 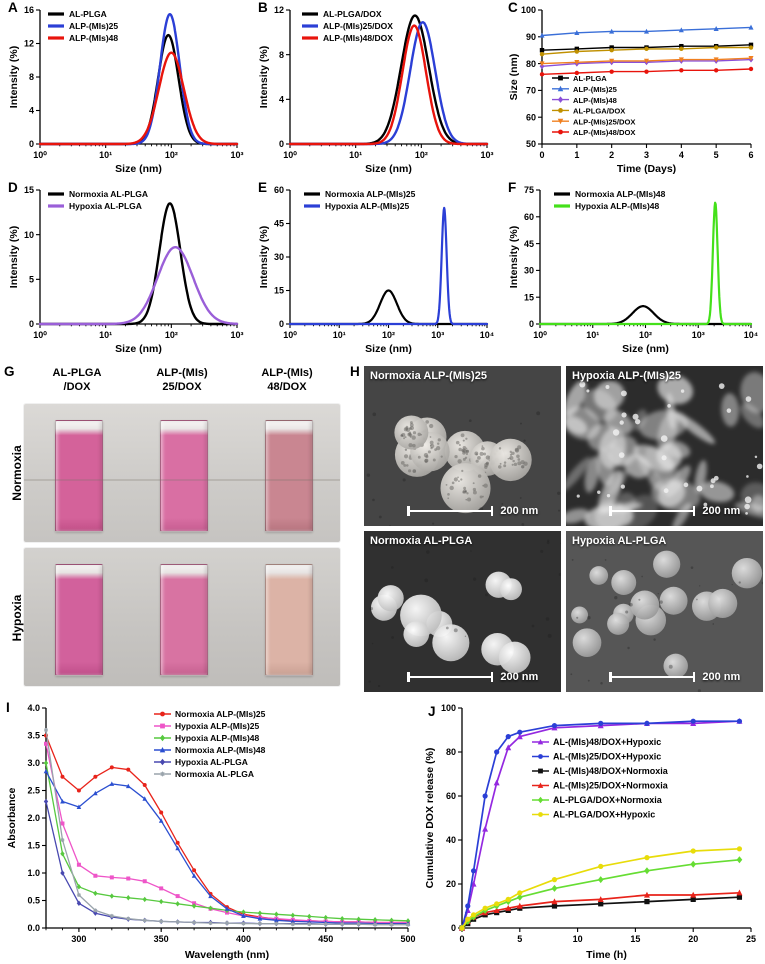 I want to click on cuvette-hypoxia-alp-mis25-dox, so click(x=184, y=620).